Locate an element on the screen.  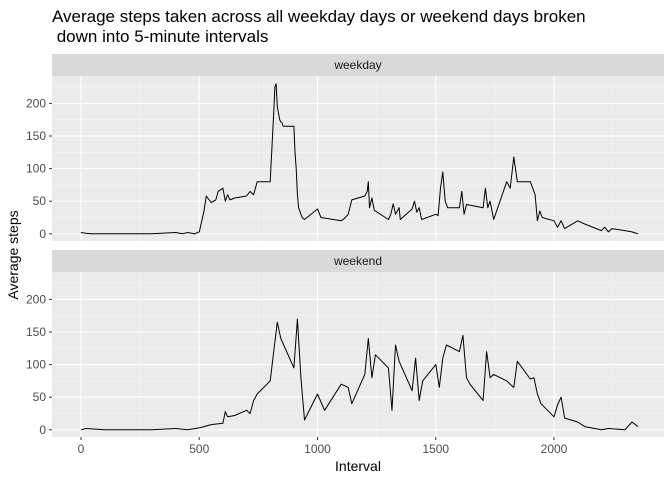
strip-label: weekday is located at coordinates (357, 65).